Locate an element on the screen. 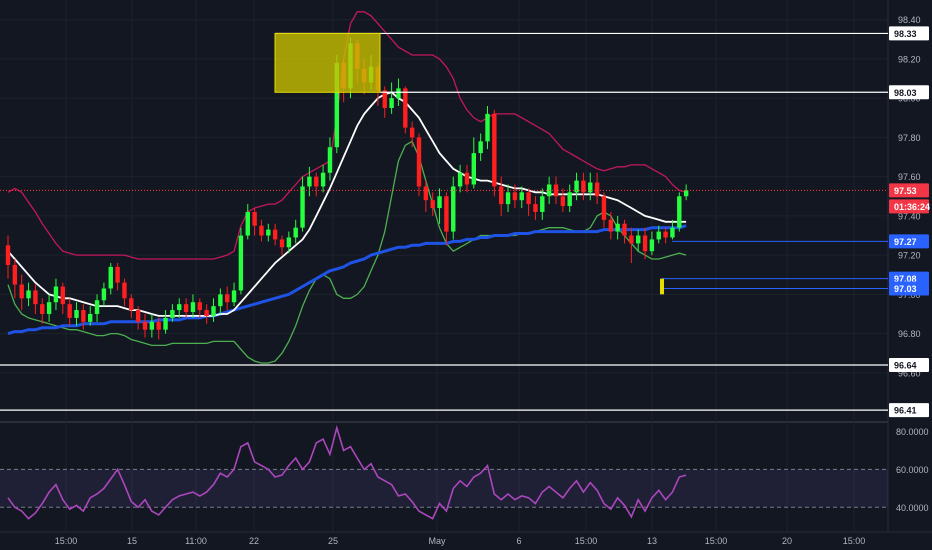 This screenshot has height=550, width=932. time-tick-label: 25 is located at coordinates (333, 541).